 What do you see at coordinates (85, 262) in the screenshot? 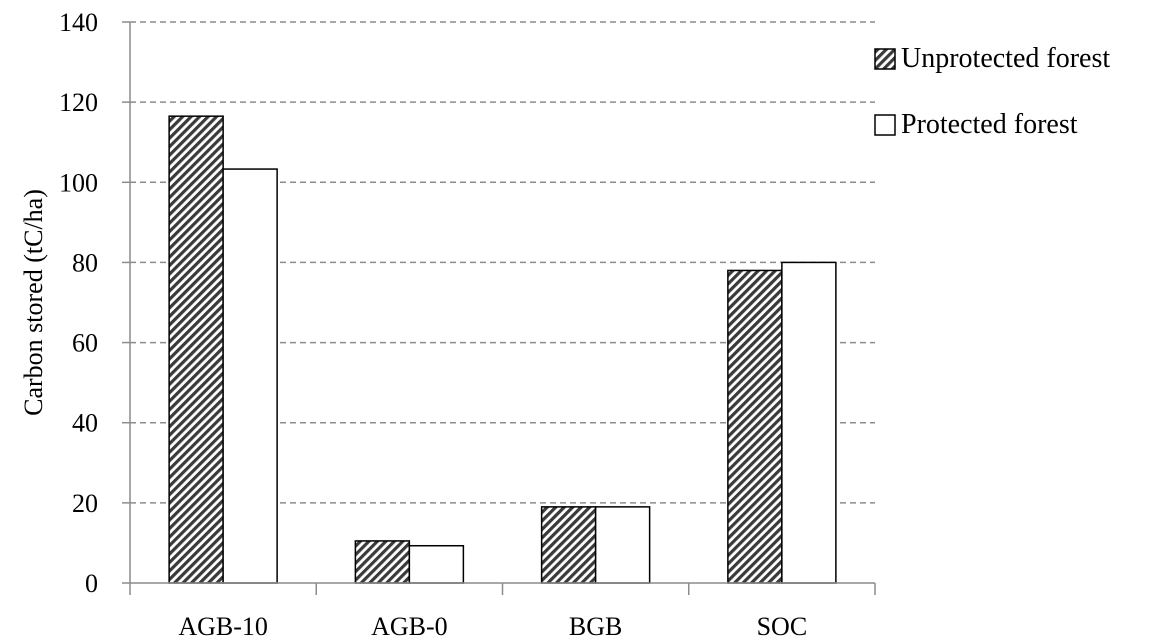
I see `y-tick-label: 80` at bounding box center [85, 262].